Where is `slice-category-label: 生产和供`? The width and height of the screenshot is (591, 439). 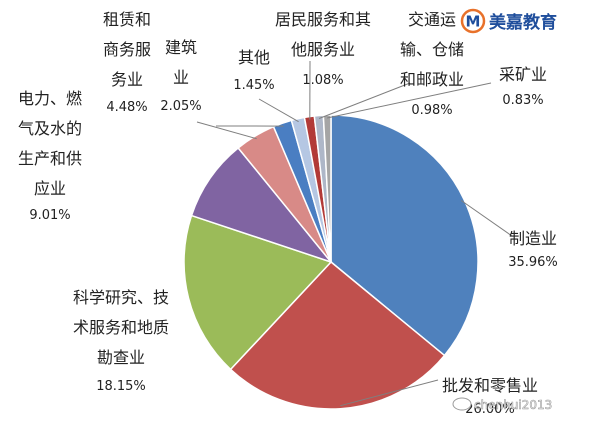
slice-category-label: 生产和供 is located at coordinates (50, 158).